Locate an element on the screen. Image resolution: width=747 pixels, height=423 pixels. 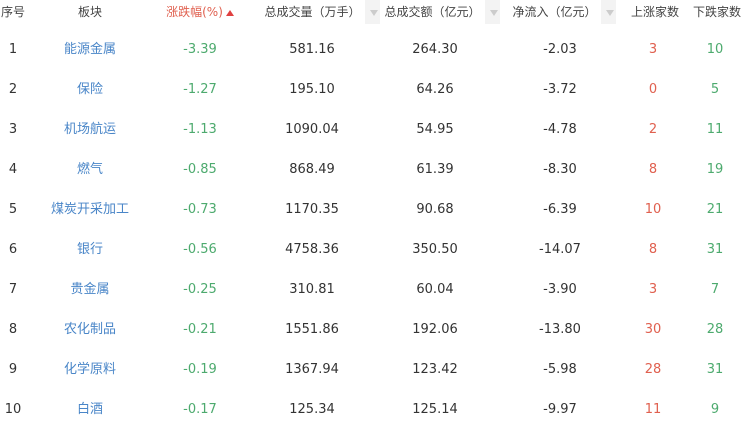
up-count: 2 is located at coordinates (653, 129).